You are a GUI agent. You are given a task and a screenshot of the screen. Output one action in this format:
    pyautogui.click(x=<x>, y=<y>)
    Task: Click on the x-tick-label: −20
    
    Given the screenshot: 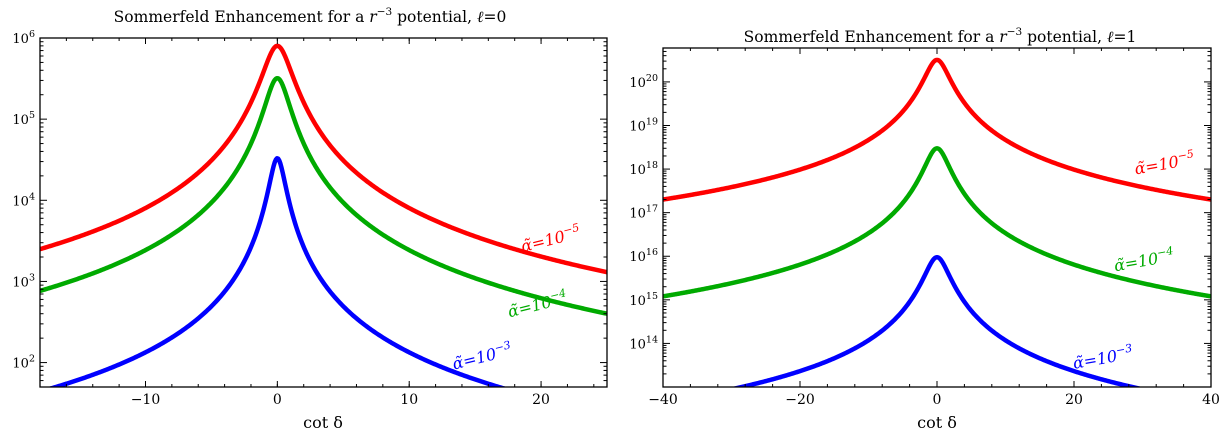 What is the action you would take?
    pyautogui.click(x=800, y=400)
    